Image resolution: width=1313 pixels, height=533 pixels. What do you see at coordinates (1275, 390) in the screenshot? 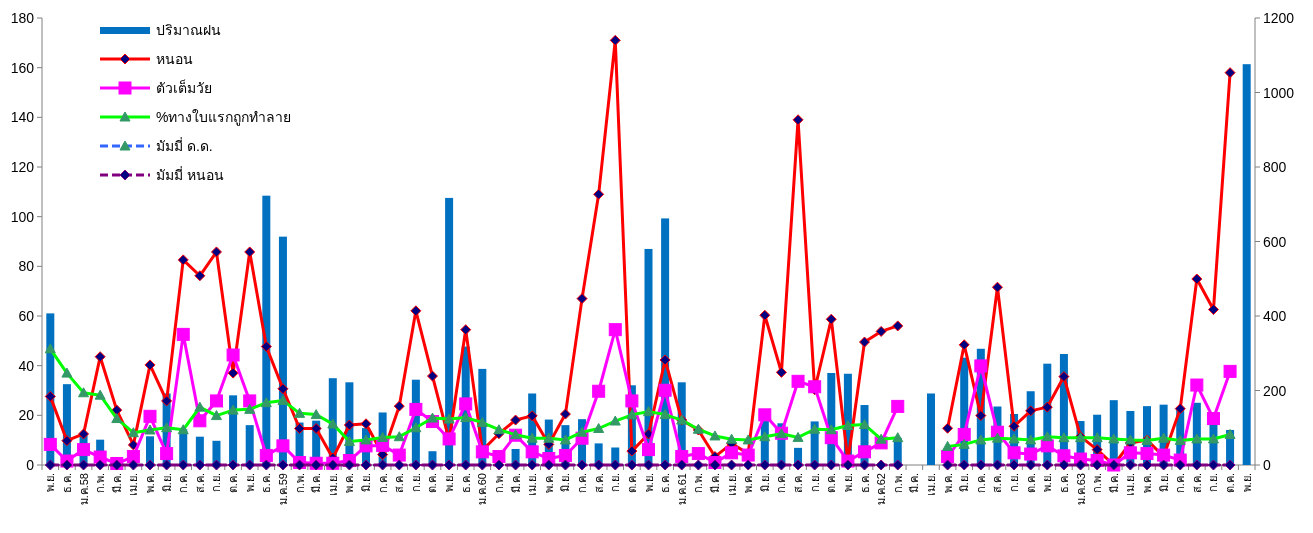
I see `y2-tick-label: 200` at bounding box center [1275, 390].